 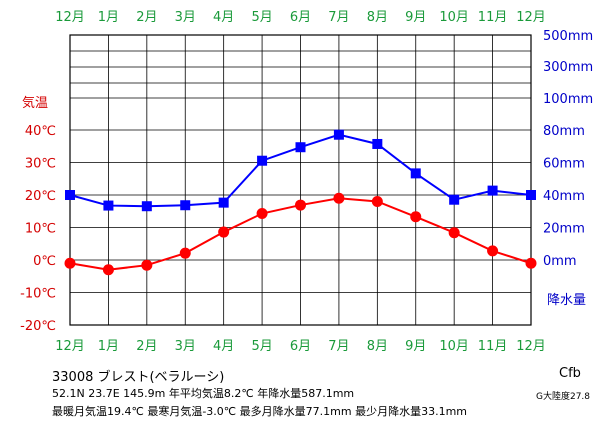 I want to click on temperature-tick-label: -10℃, so click(x=38, y=294).